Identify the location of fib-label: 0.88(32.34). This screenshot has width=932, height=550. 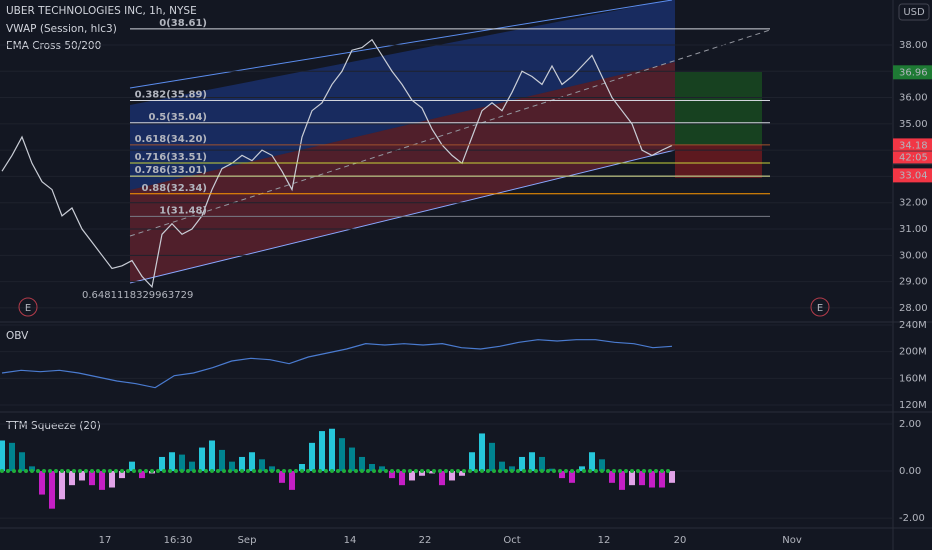
(174, 188).